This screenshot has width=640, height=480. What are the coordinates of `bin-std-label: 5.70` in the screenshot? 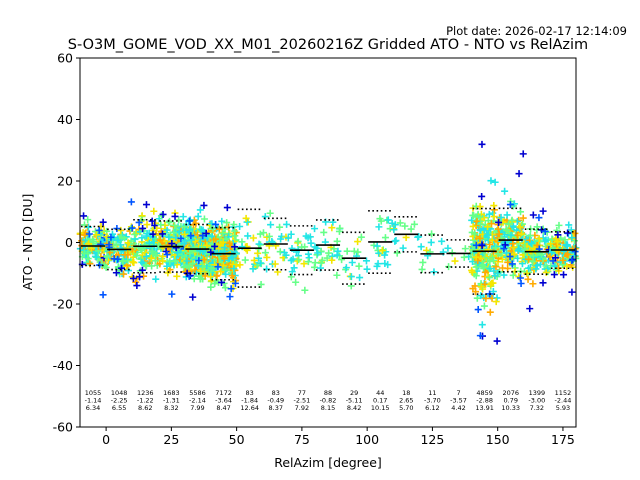 It's located at (406, 408).